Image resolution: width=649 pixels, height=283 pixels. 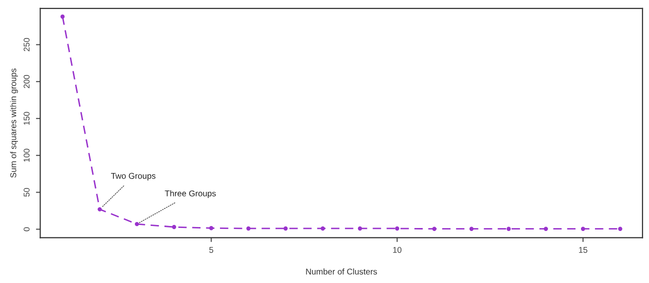 I want to click on y-tick-label: 200, so click(x=27, y=81).